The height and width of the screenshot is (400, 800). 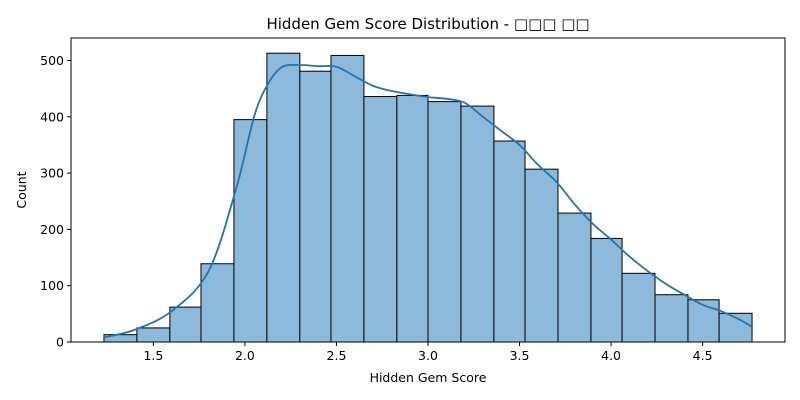 What do you see at coordinates (337, 355) in the screenshot?
I see `x-tick-label: 2.5` at bounding box center [337, 355].